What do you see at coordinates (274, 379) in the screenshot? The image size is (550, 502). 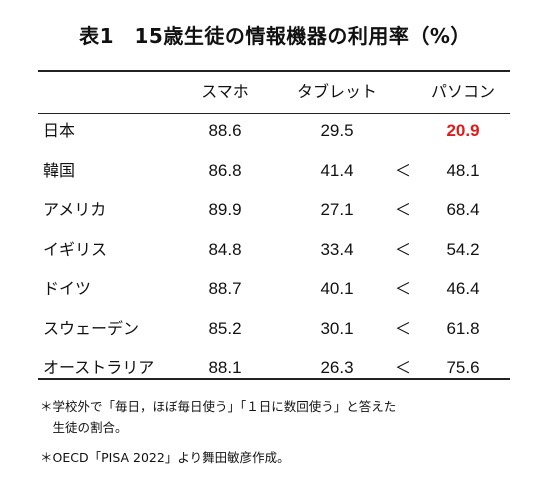 I see `table-bottom-rule` at bounding box center [274, 379].